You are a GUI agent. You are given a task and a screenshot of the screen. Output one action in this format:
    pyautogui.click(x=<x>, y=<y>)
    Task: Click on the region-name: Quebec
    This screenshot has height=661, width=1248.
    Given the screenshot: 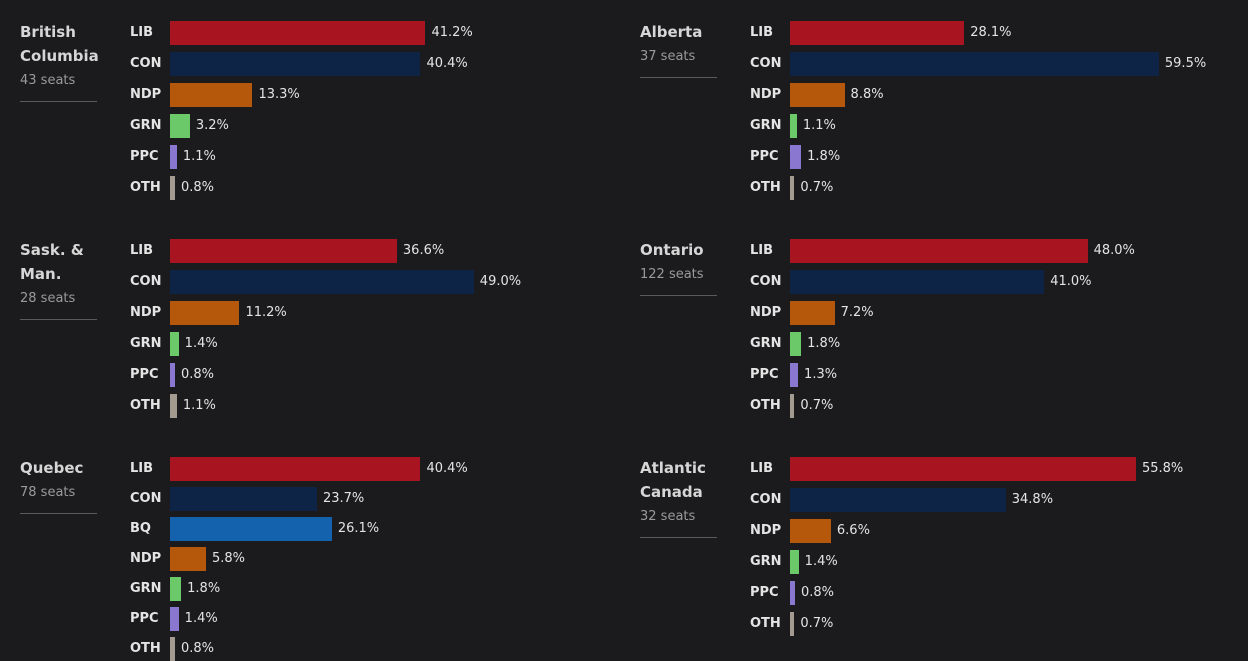 What is the action you would take?
    pyautogui.click(x=67, y=468)
    